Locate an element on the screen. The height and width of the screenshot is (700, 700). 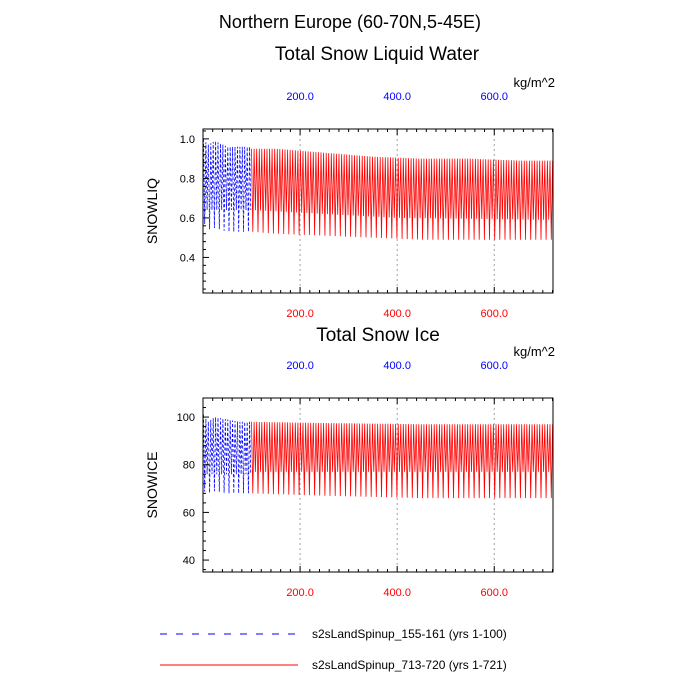
legend-label-1: s2sLandSpinup_155-161 (yrs 1-100) is located at coordinates (409, 634).